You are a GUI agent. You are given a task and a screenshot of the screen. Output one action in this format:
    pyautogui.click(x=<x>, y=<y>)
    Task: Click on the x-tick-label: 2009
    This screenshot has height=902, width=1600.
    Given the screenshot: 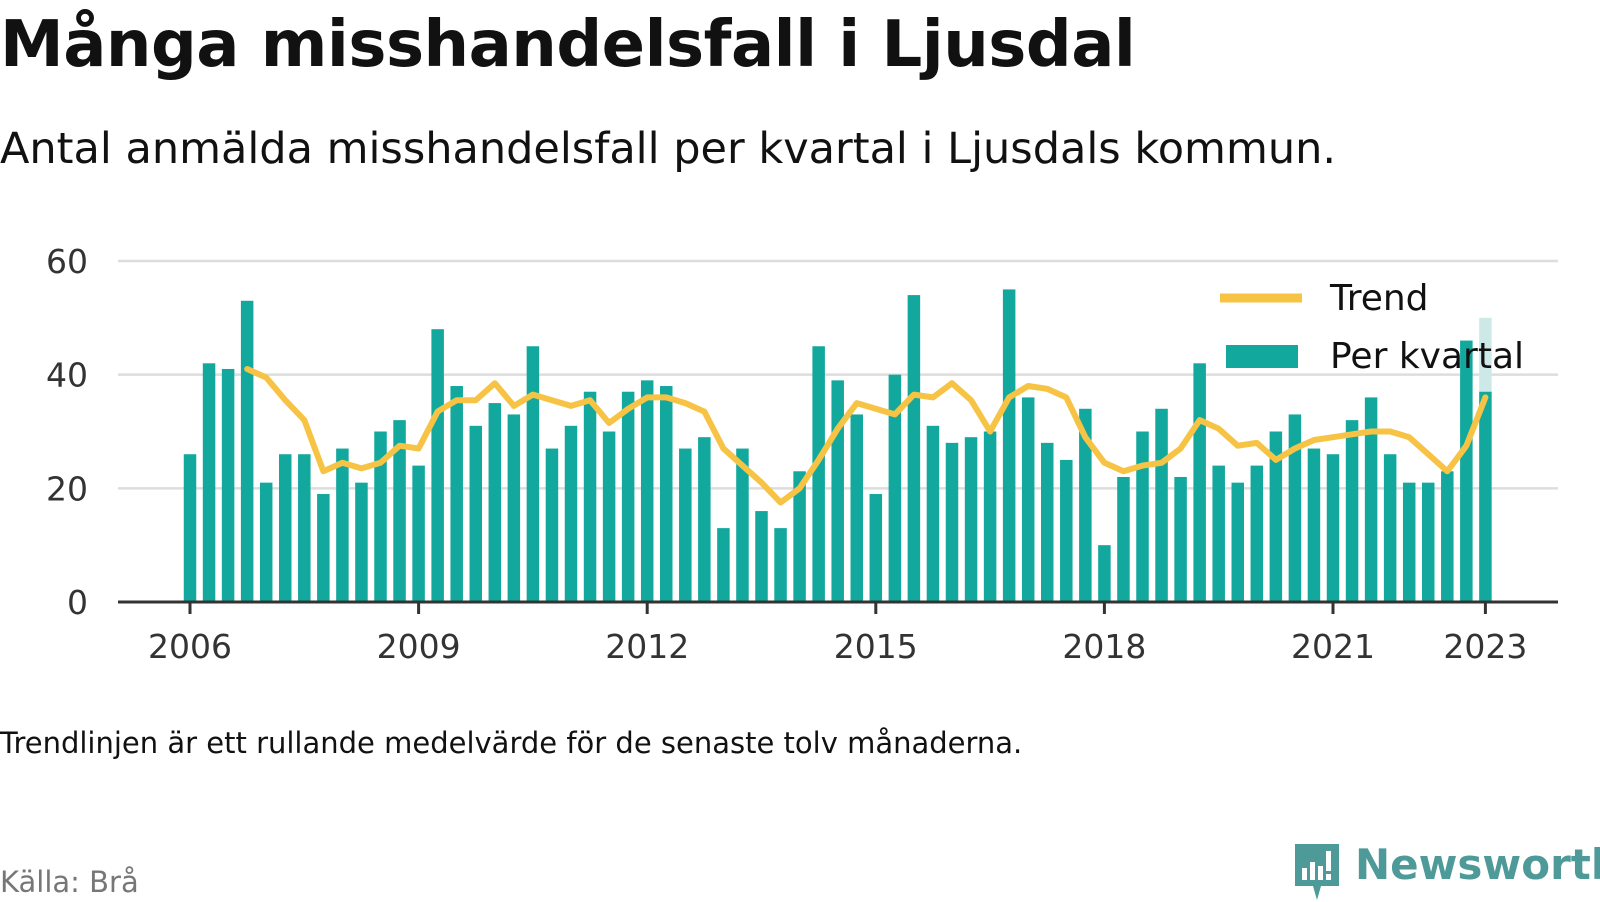 What is the action you would take?
    pyautogui.click(x=419, y=646)
    